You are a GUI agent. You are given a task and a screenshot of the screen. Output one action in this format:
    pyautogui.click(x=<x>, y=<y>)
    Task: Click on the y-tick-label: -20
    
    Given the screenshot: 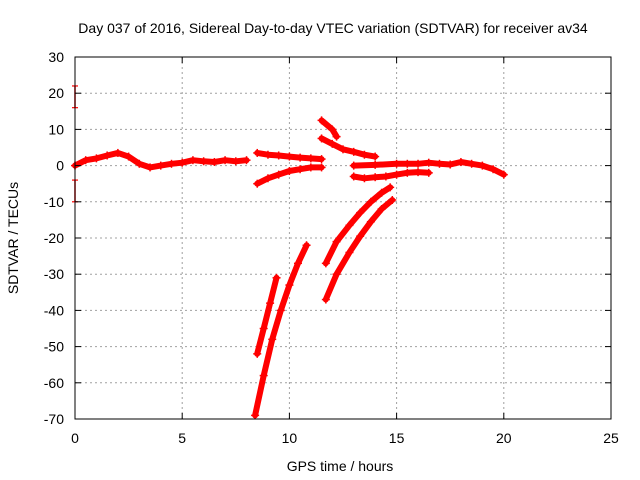 What is the action you would take?
    pyautogui.click(x=54, y=238)
    